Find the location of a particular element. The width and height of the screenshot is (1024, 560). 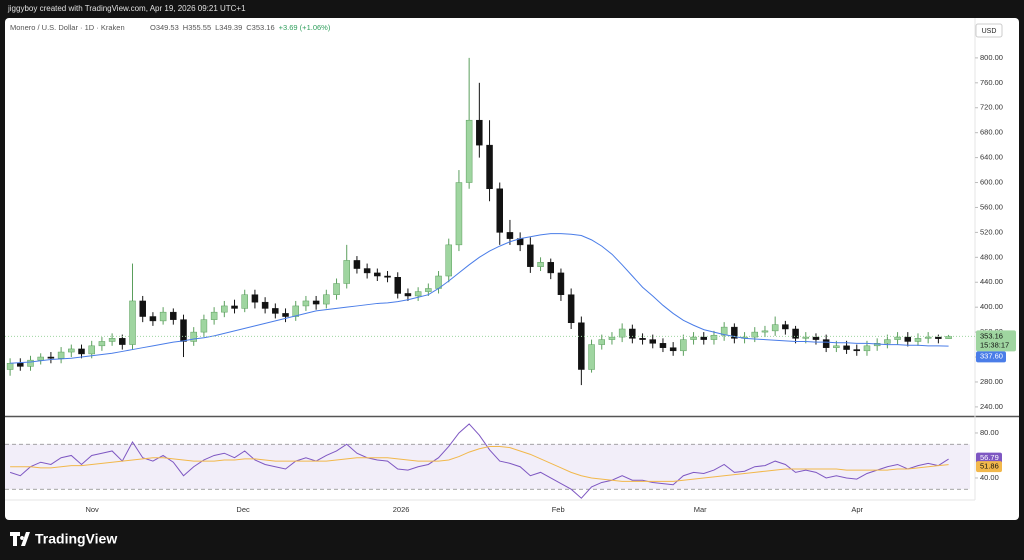

currency: USD is located at coordinates (989, 31).